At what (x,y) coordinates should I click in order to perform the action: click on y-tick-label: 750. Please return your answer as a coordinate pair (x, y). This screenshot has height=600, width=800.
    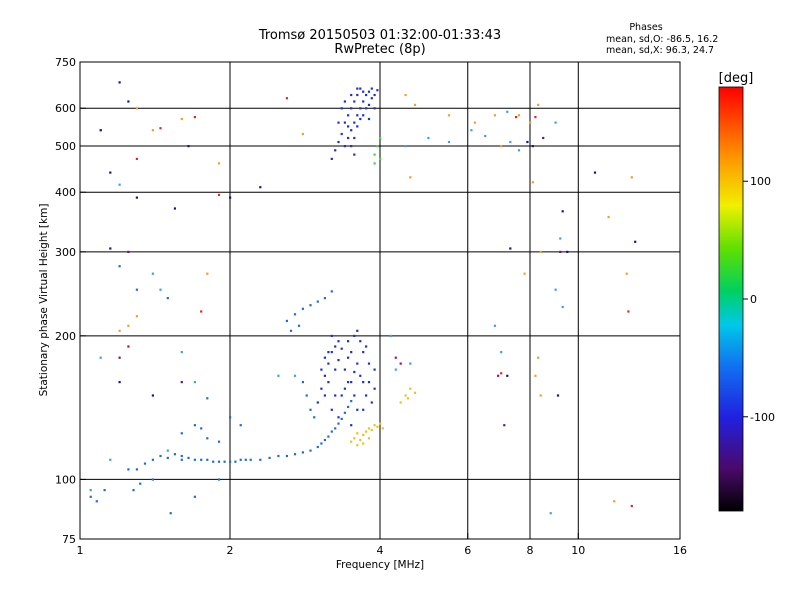
    Looking at the image, I should click on (65, 62).